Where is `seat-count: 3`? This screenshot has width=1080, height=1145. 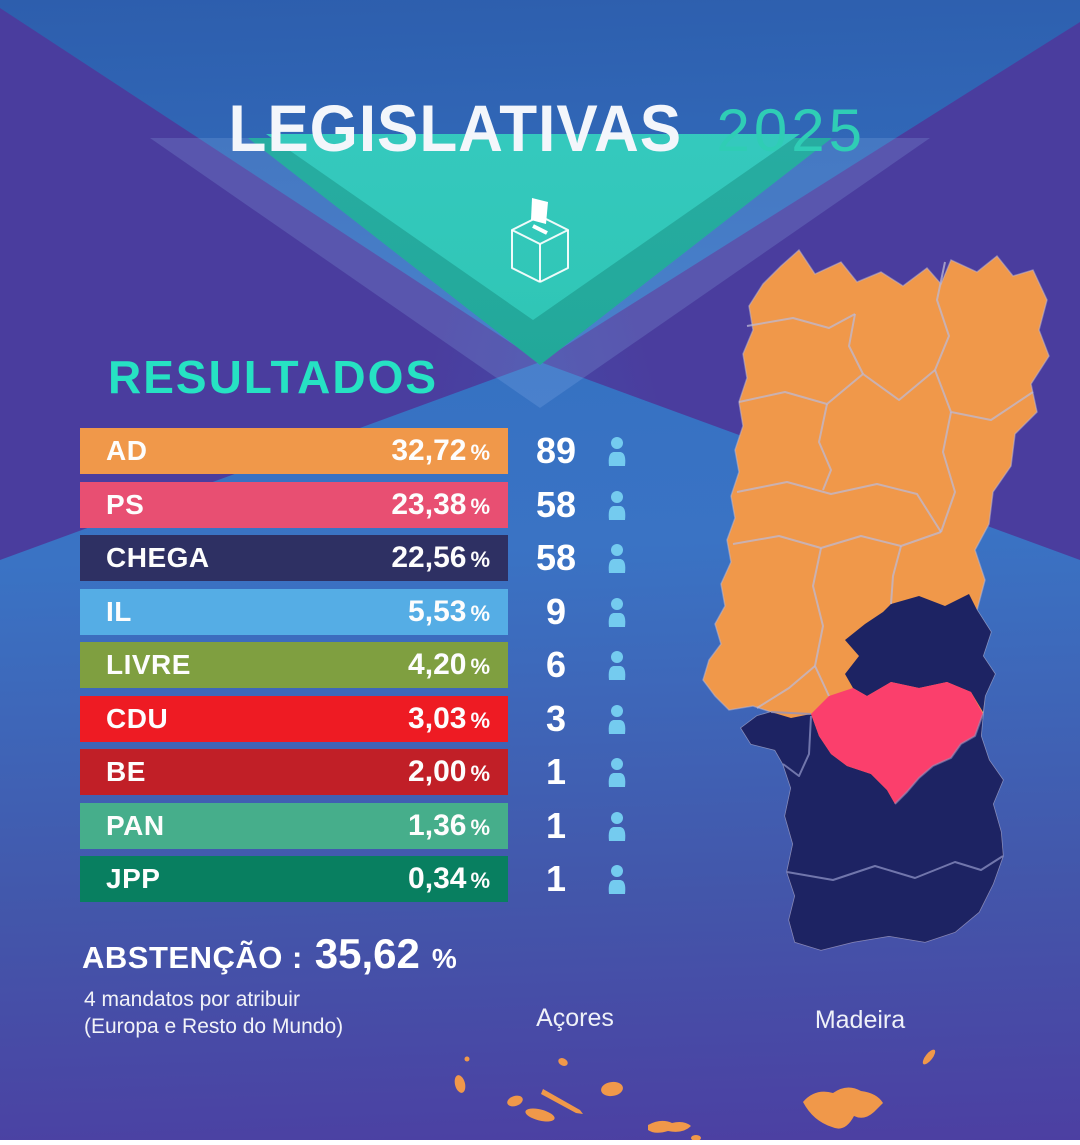 seat-count: 3 is located at coordinates (556, 718).